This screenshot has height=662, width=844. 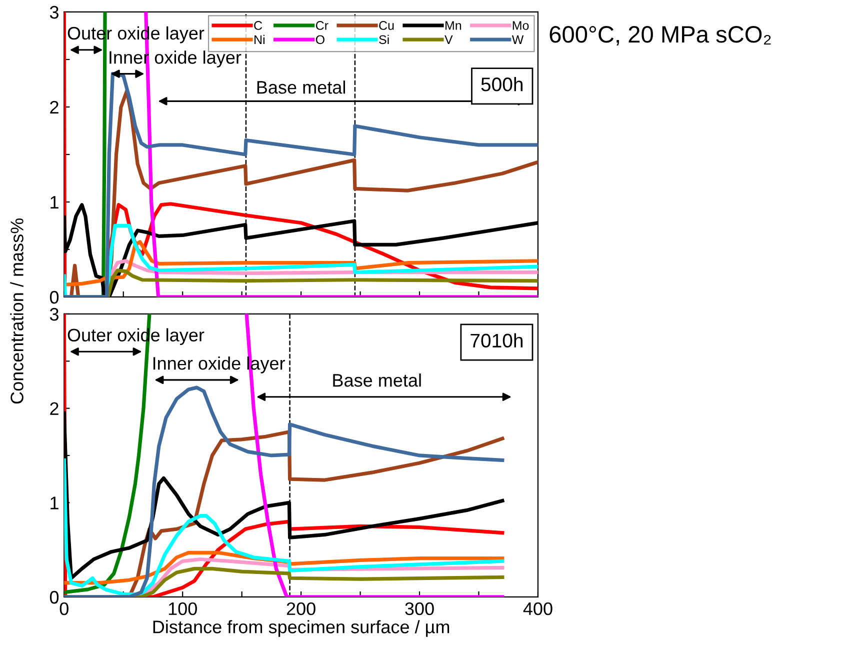 What do you see at coordinates (496, 340) in the screenshot?
I see `annotation: 7010h` at bounding box center [496, 340].